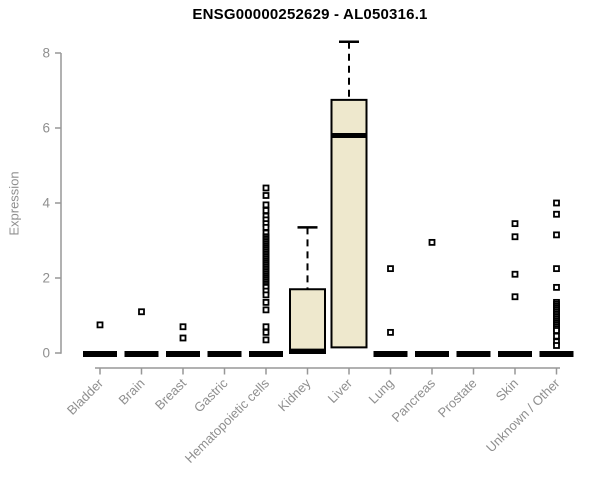 The image size is (600, 500). Describe the element at coordinates (310, 14) in the screenshot. I see `chart-title: ENSG00000252629 - AL050316.1` at that location.